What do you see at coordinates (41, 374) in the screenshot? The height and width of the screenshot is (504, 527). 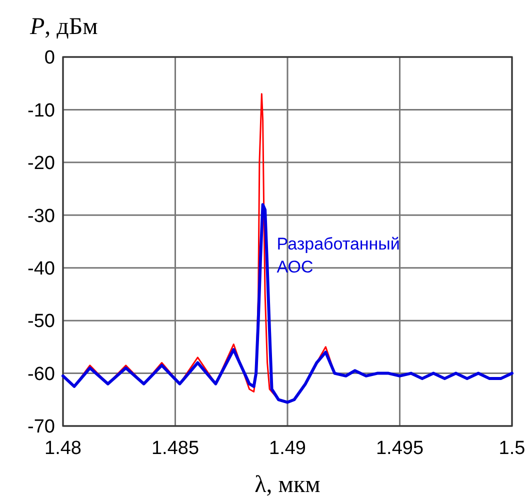 I see `y-tick-label: -60` at bounding box center [41, 374].